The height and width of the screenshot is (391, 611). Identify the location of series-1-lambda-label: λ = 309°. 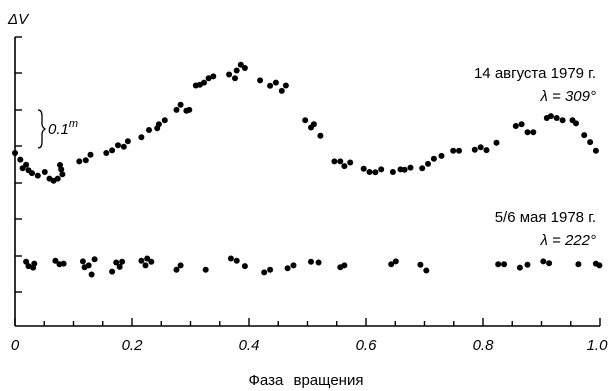
(567, 96).